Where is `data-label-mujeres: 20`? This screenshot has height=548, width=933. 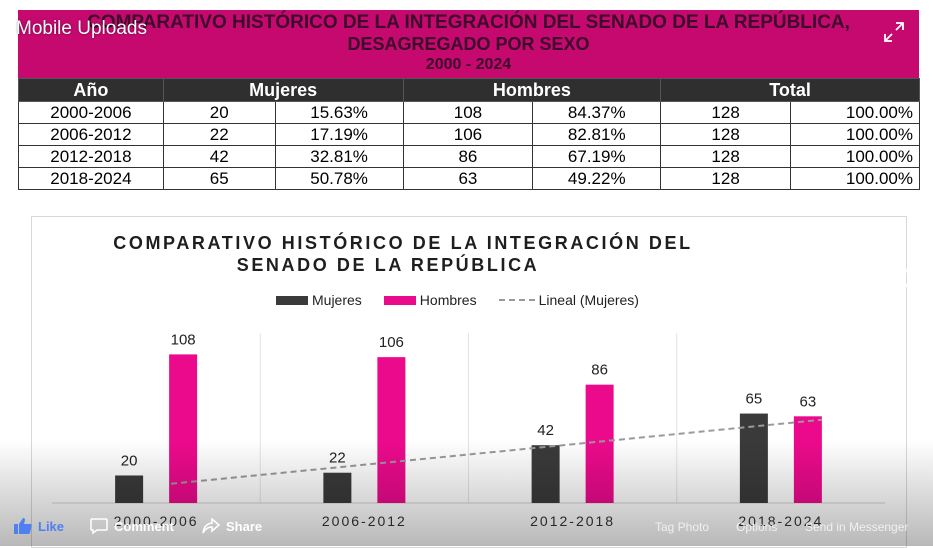
data-label-mujeres: 20 is located at coordinates (129, 460).